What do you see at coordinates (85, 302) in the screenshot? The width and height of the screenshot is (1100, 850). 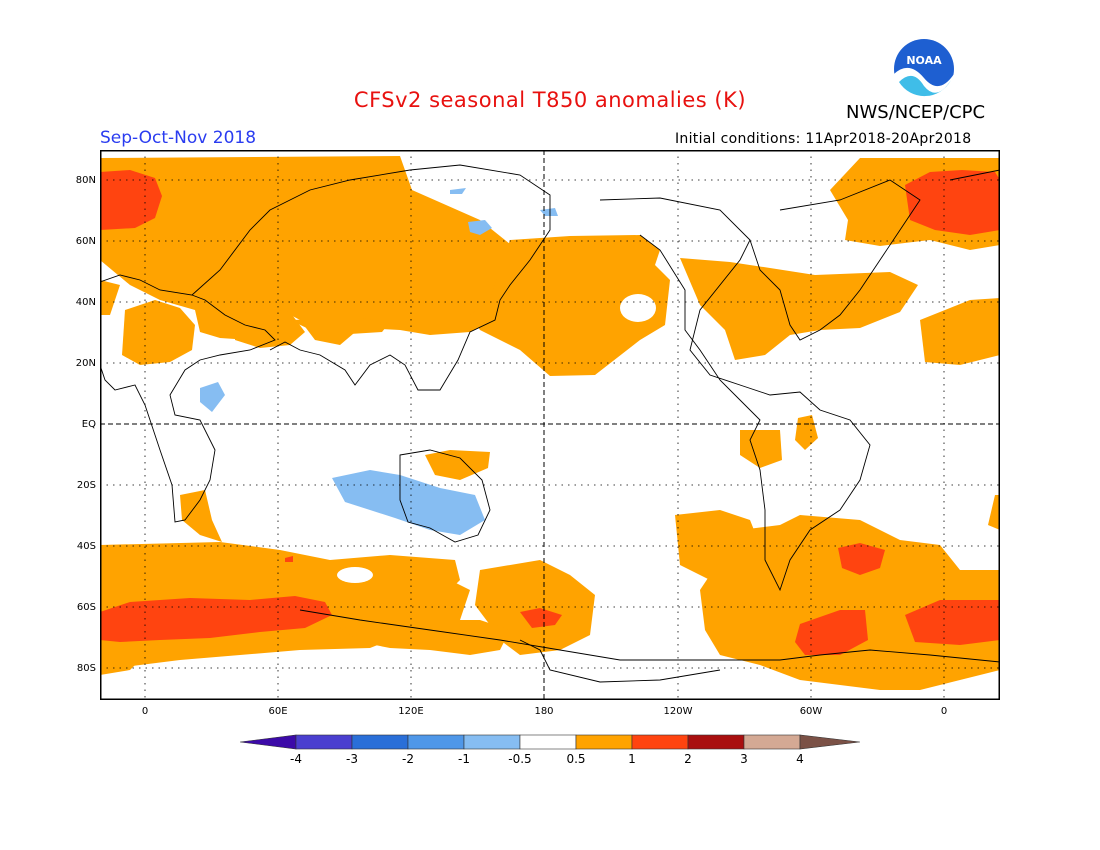 I see `lat-label-40n: 40N` at bounding box center [85, 302].